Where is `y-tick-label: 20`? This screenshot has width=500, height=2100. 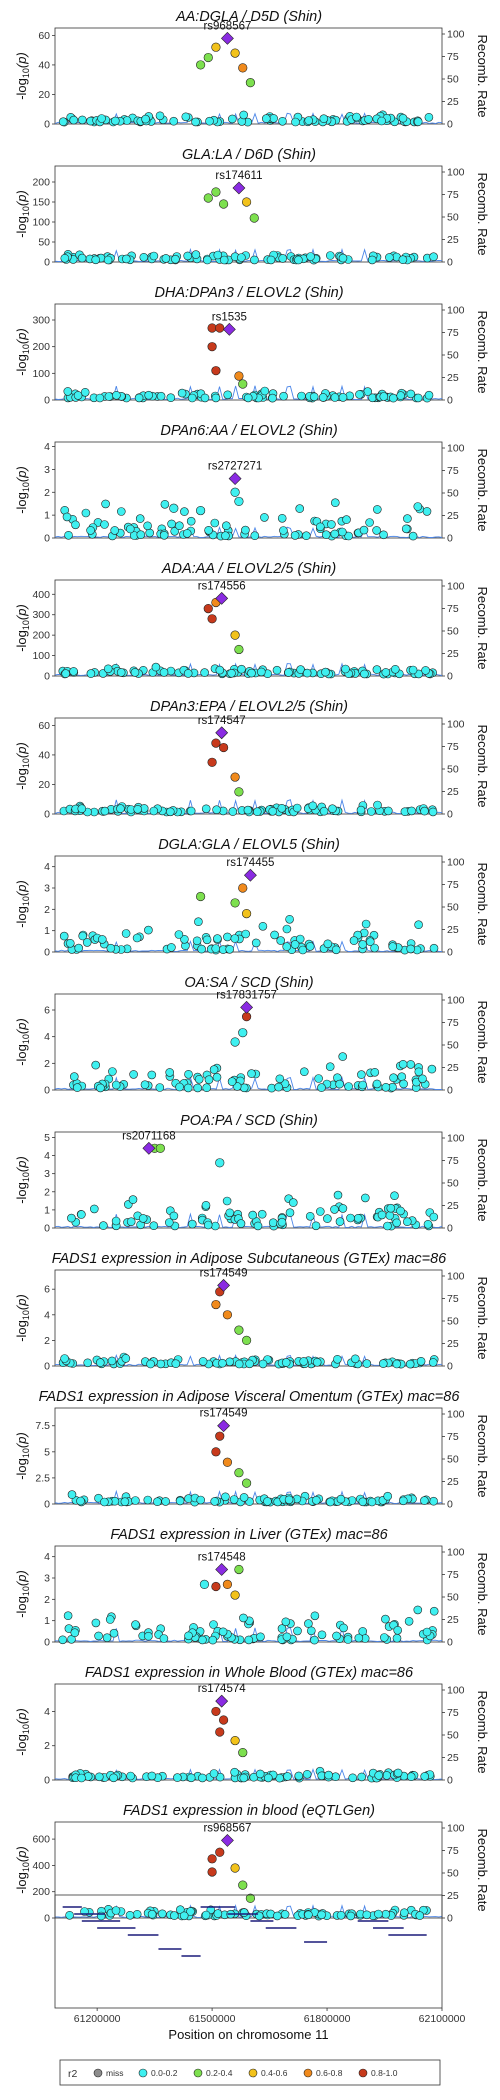
y-tick-label: 20 is located at coordinates (44, 785).